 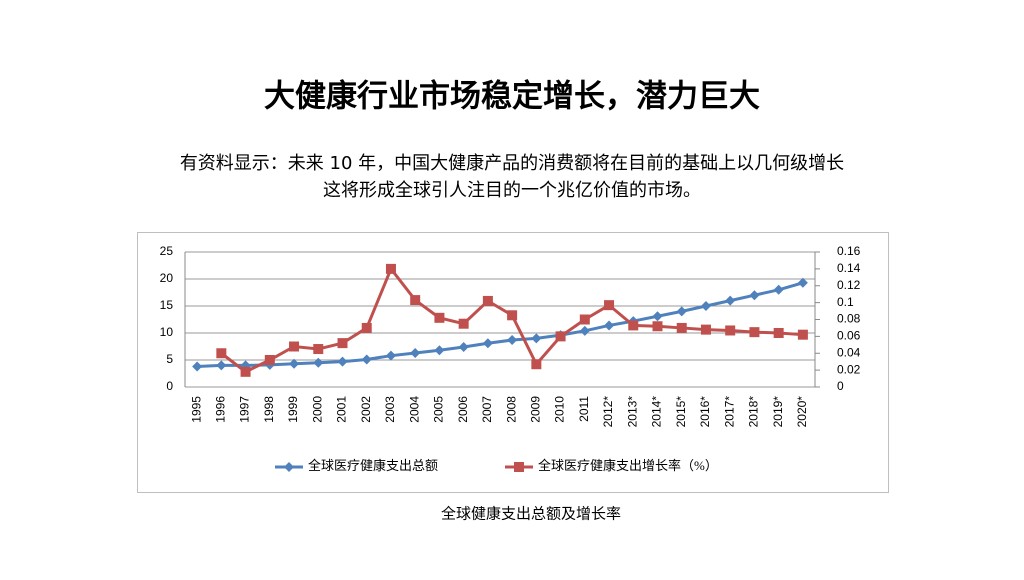 I want to click on description-line: 这将形成全球引人注目的一个兆亿价值的市场。, so click(x=512, y=190).